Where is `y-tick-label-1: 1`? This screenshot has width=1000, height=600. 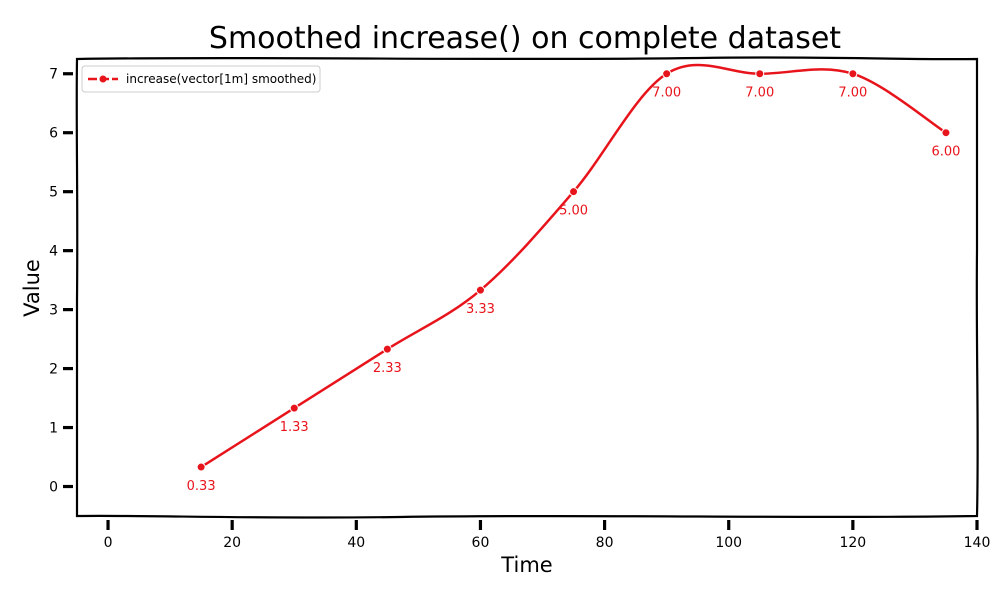
y-tick-label-1: 1 is located at coordinates (53, 429).